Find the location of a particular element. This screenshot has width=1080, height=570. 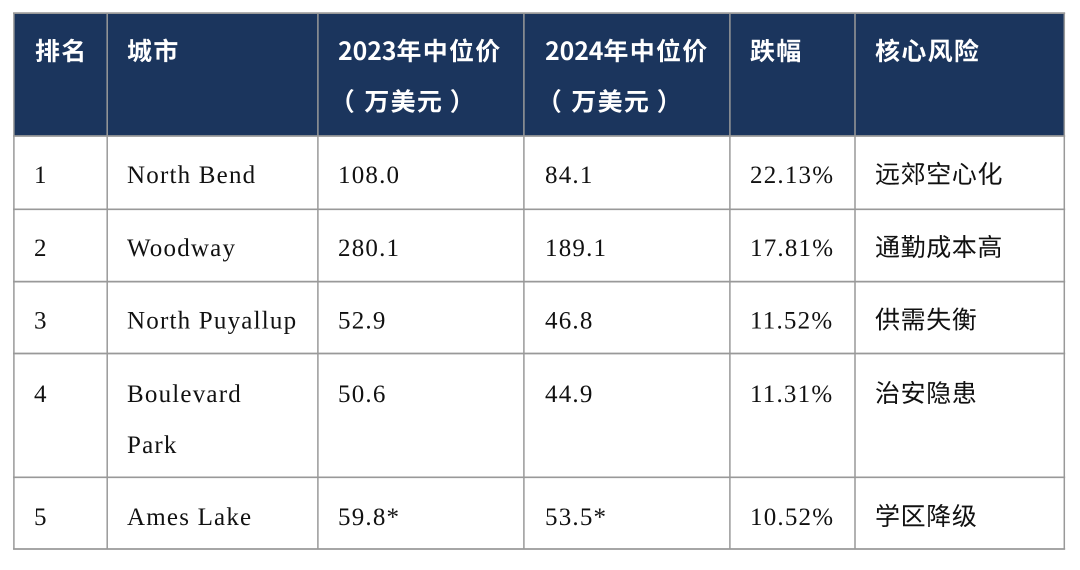

svg-text: 53.5* is located at coordinates (576, 517).